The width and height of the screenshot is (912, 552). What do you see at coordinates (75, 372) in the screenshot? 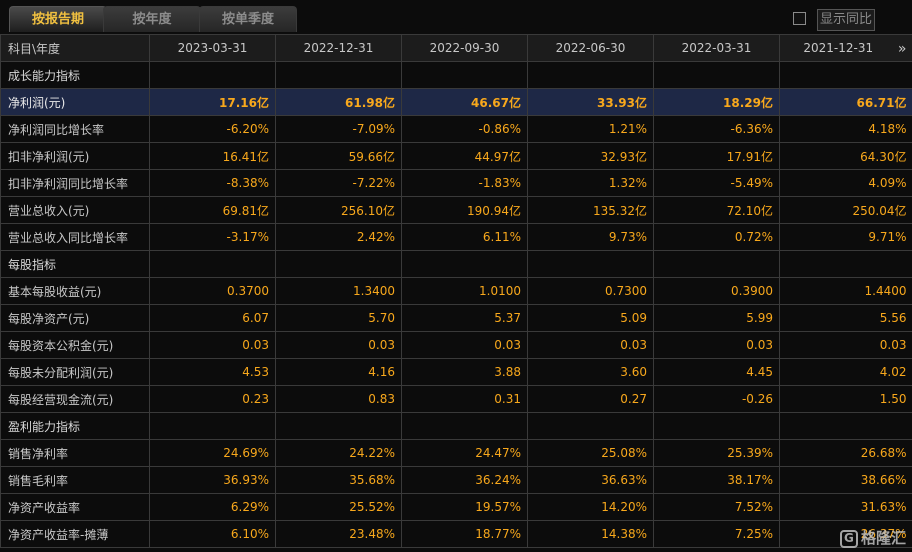
I see `row-label: 每股未分配利润(元)` at bounding box center [75, 372].